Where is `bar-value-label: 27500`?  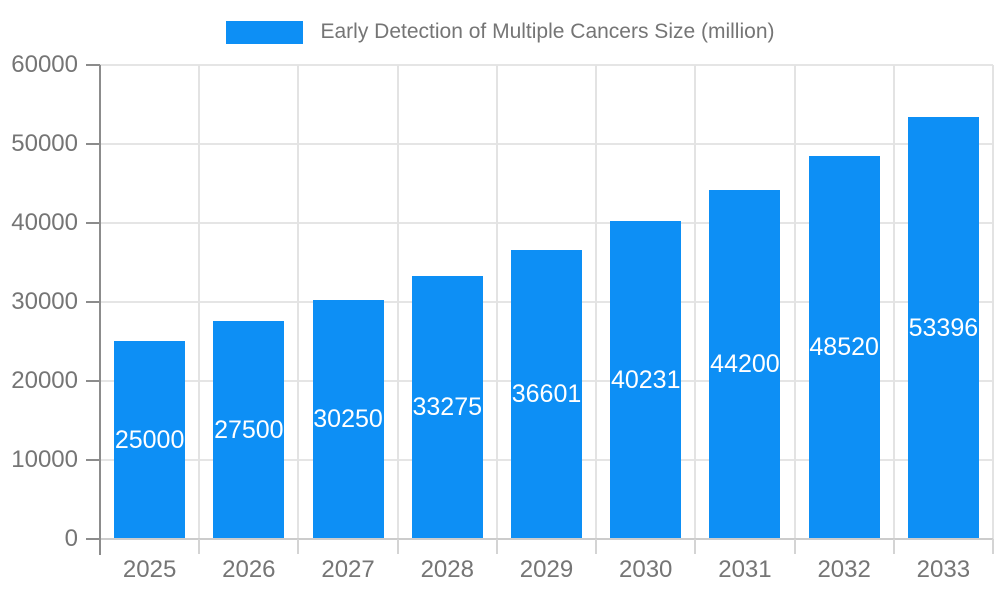 bar-value-label: 27500 is located at coordinates (249, 429).